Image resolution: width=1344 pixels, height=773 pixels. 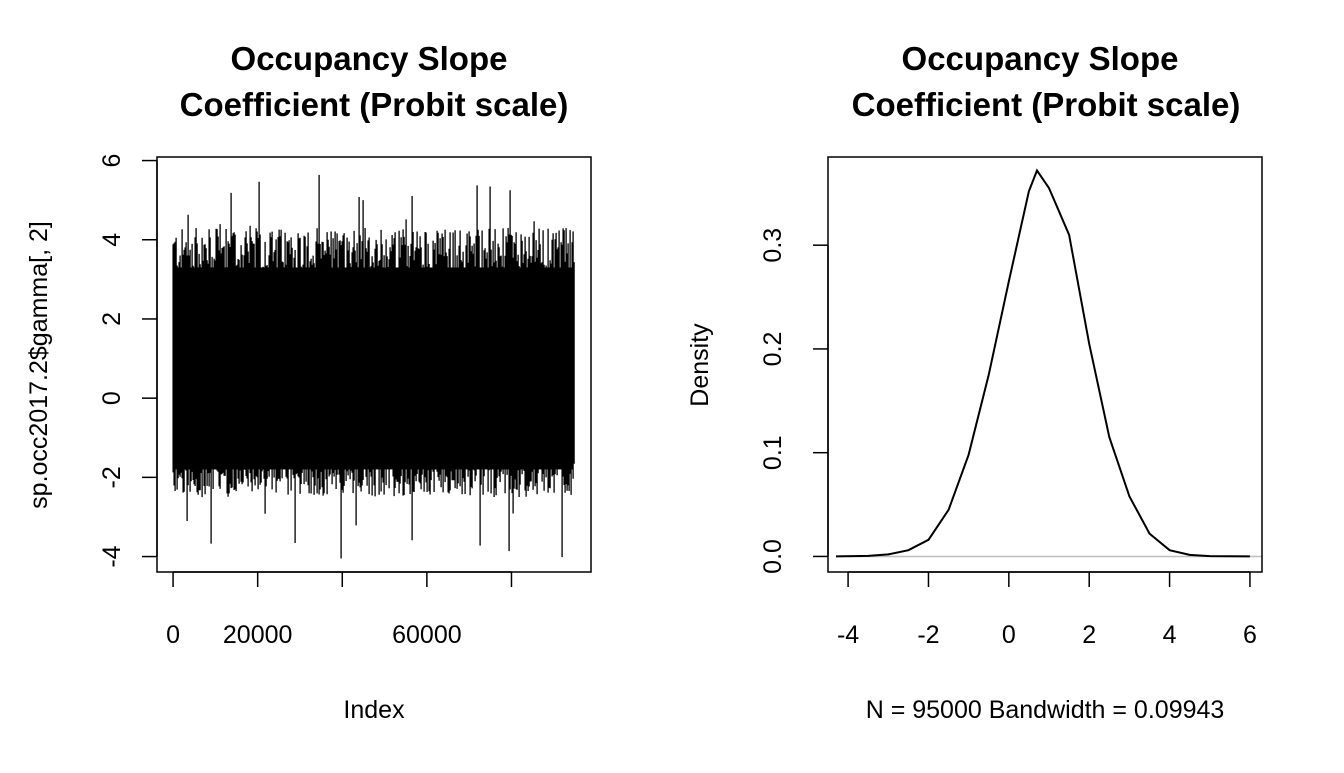 I want to click on trace-title-line-2: Coefficient (Probit scale), so click(x=374, y=104).